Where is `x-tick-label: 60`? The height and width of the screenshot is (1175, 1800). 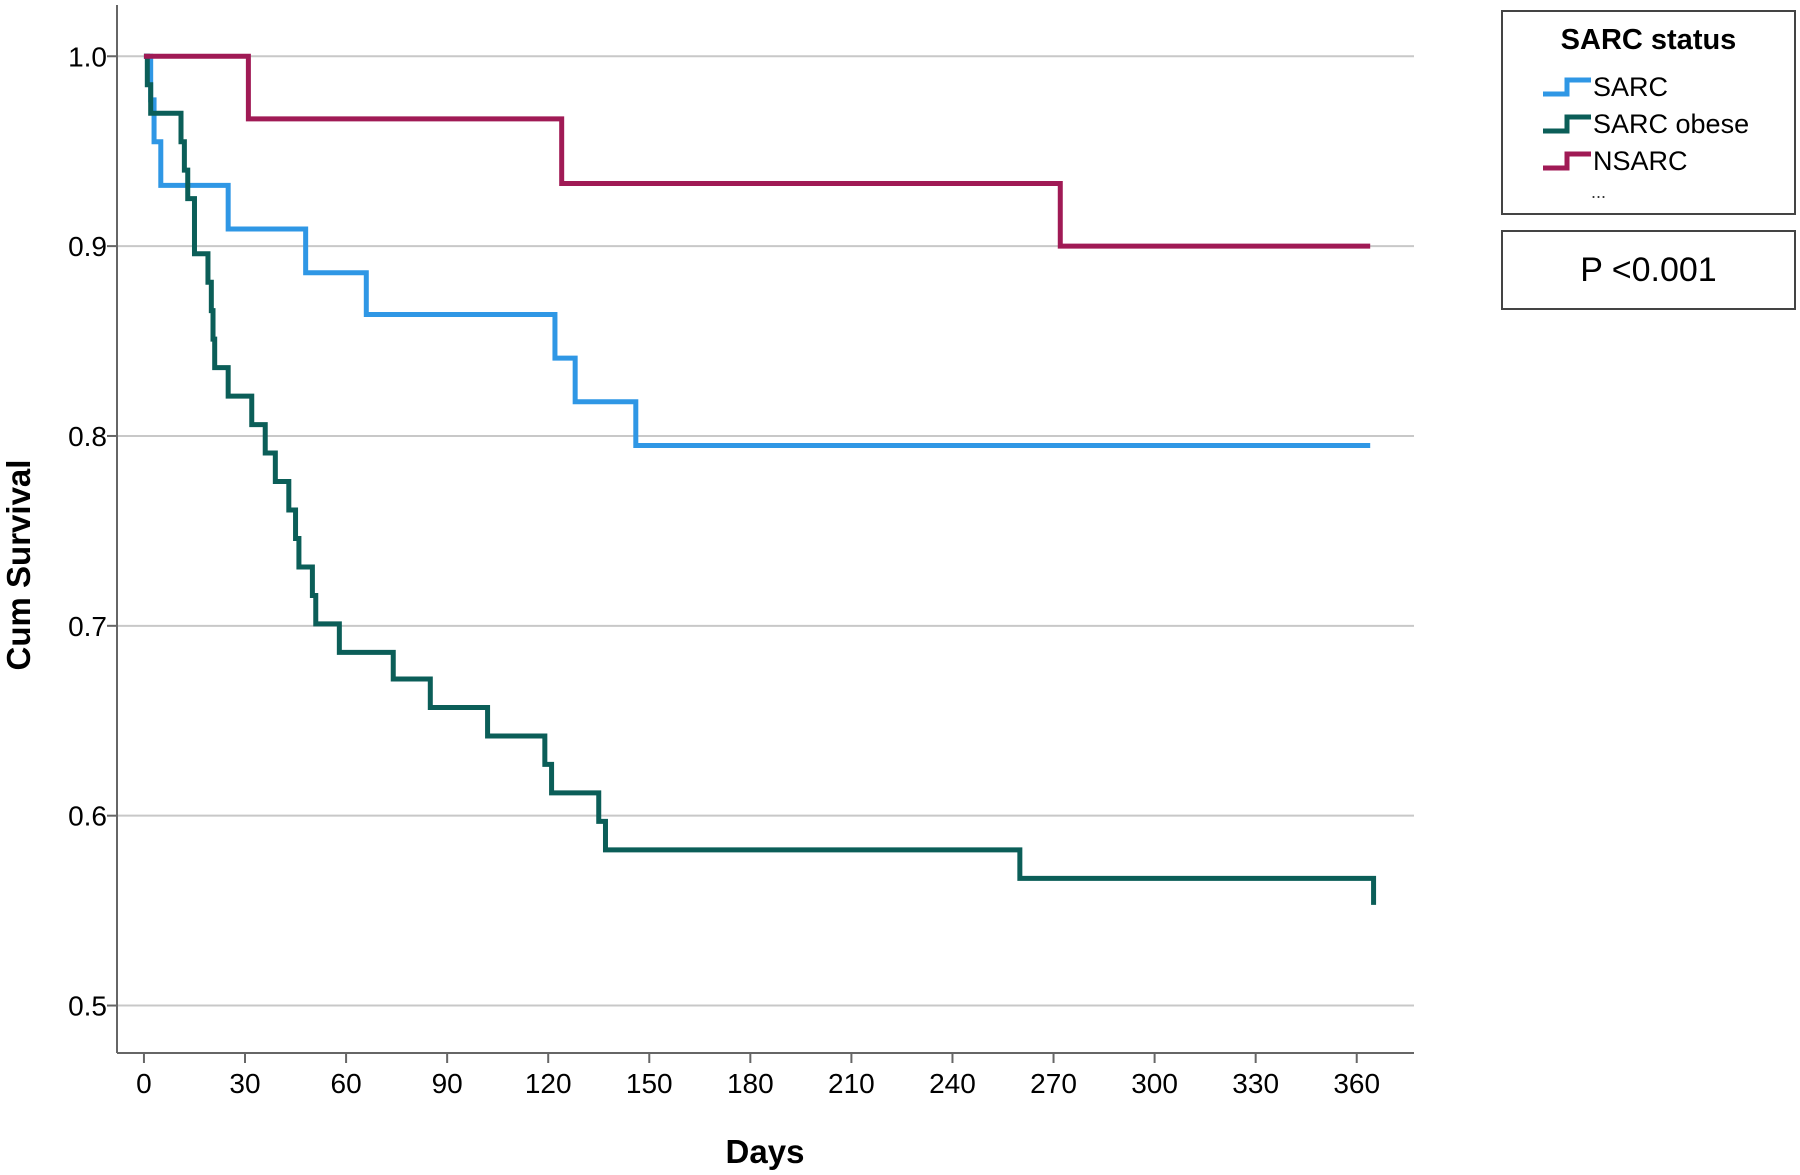 x-tick-label: 60 is located at coordinates (346, 1083).